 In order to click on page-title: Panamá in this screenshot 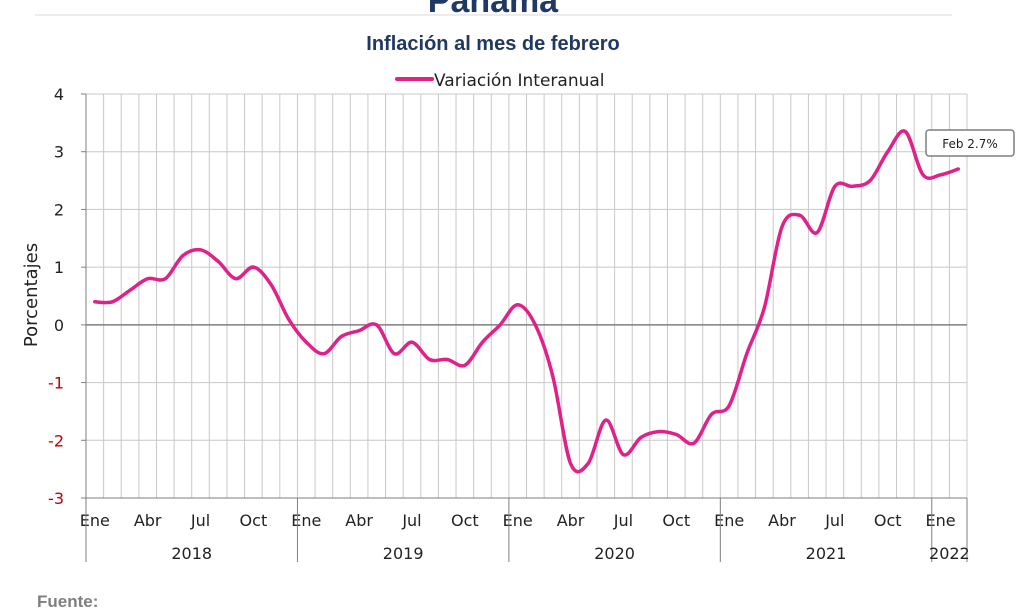, I will do `click(493, 10)`.